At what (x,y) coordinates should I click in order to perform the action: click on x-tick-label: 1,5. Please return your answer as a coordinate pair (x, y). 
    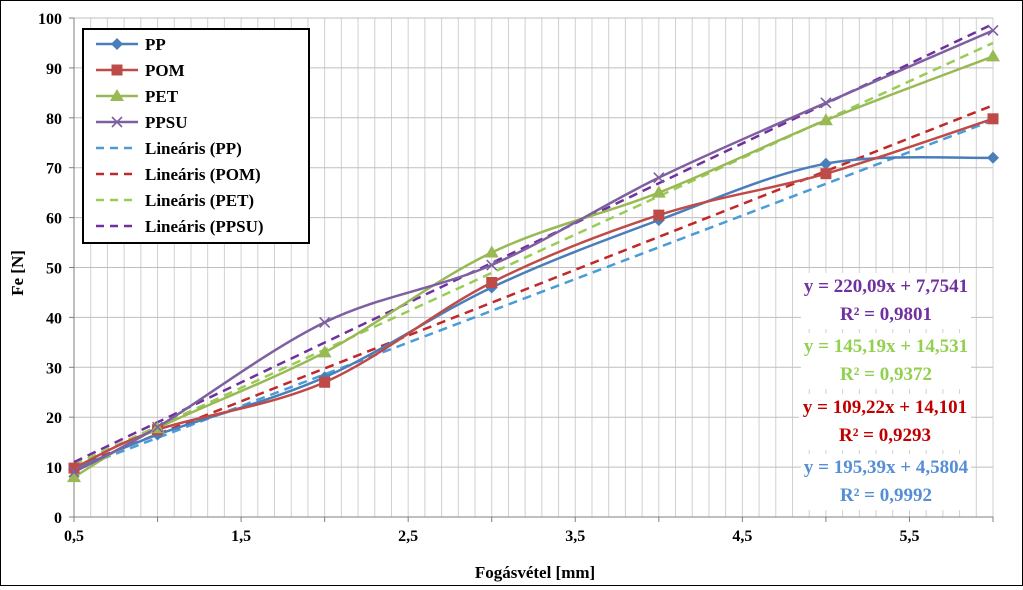
    Looking at the image, I should click on (241, 536).